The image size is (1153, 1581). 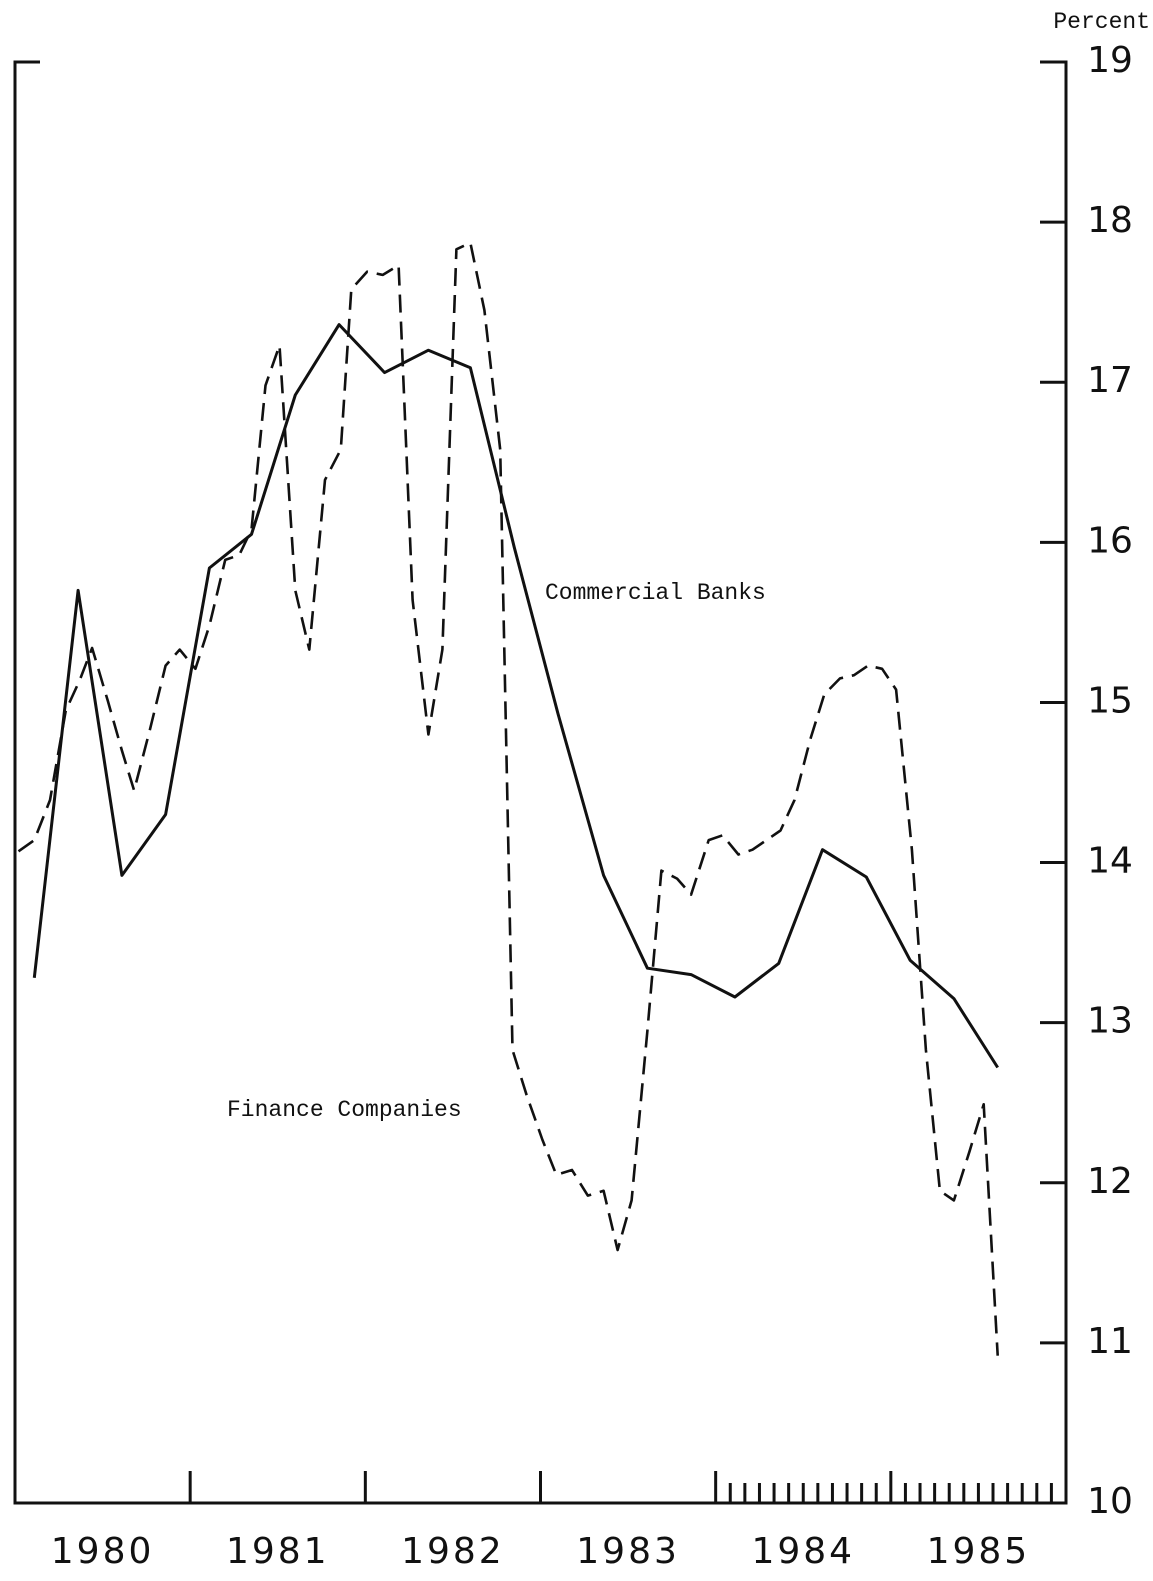 What do you see at coordinates (1110, 1501) in the screenshot?
I see `y-tick-label: 10` at bounding box center [1110, 1501].